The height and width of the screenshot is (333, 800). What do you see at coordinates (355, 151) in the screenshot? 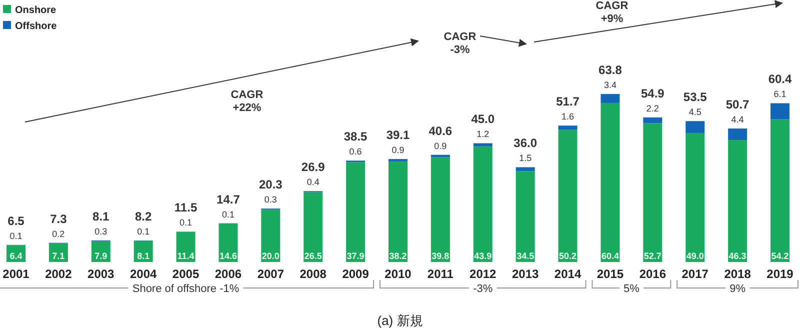
I see `data-label: 0.6` at bounding box center [355, 151].